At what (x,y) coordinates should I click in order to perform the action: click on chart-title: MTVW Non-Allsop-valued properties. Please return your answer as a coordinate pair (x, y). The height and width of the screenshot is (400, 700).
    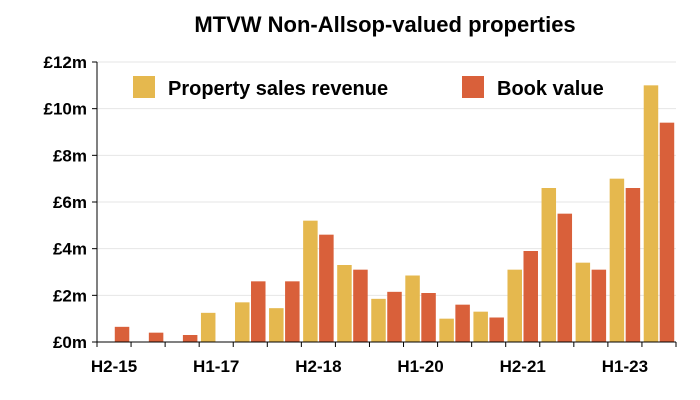
    Looking at the image, I should click on (384, 24).